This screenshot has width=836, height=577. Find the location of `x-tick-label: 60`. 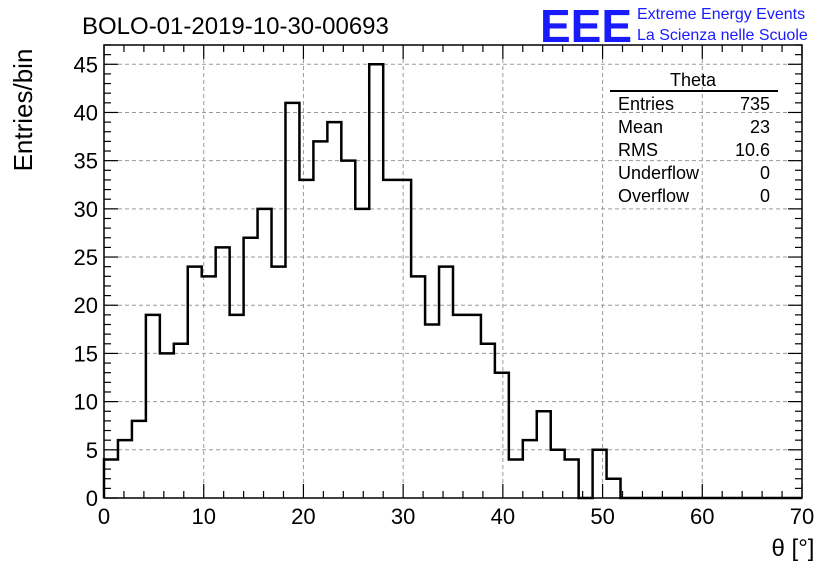

x-tick-label: 60 is located at coordinates (702, 516).